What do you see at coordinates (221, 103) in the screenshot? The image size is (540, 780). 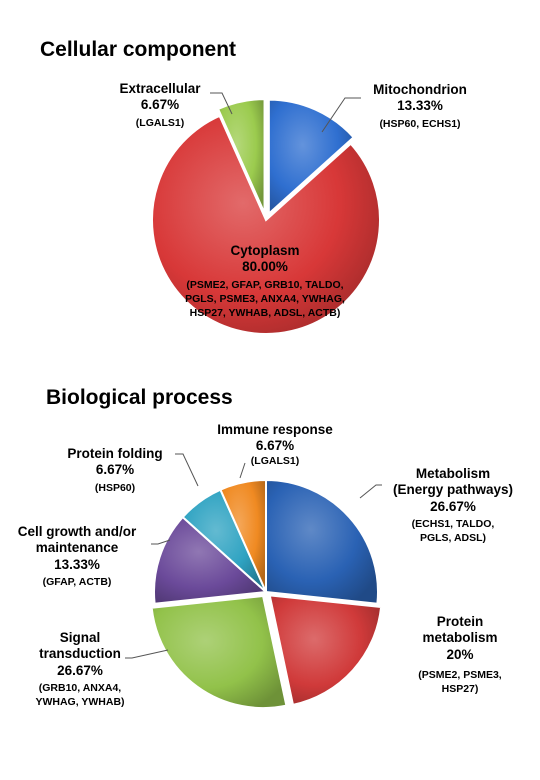 I see `leader-line-extracellular` at bounding box center [221, 103].